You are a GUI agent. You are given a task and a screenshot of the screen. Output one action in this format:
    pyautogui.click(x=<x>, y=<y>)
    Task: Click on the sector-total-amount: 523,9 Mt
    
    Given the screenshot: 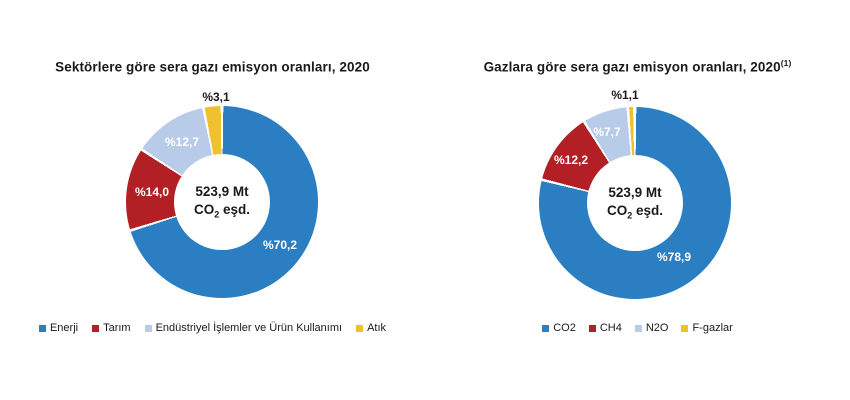 What is the action you would take?
    pyautogui.click(x=222, y=191)
    